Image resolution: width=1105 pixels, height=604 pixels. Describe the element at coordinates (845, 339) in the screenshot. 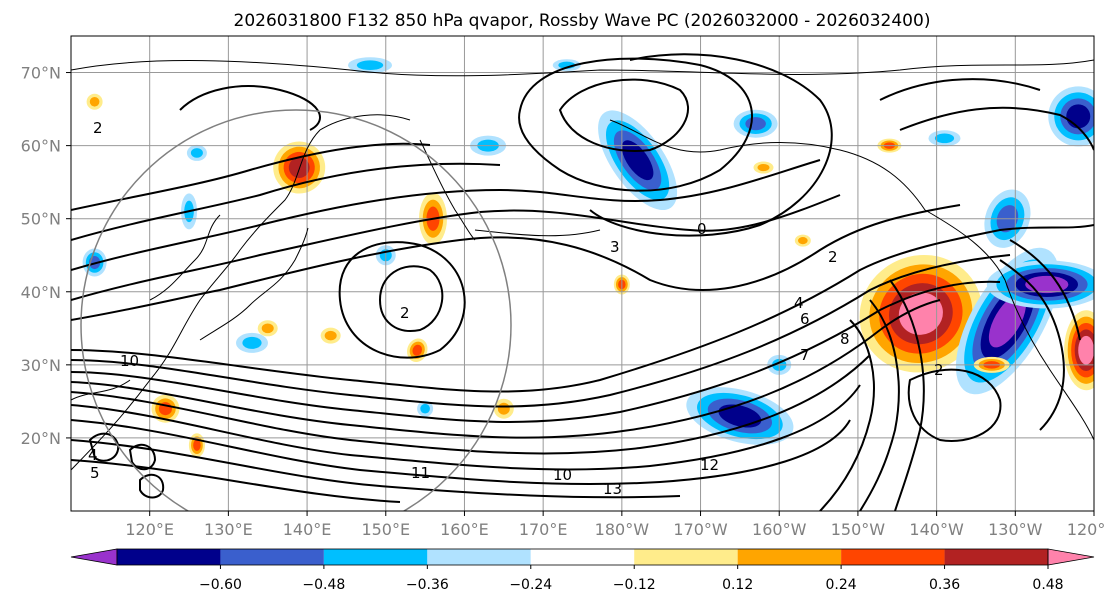

I see `contour-label: 8` at that location.